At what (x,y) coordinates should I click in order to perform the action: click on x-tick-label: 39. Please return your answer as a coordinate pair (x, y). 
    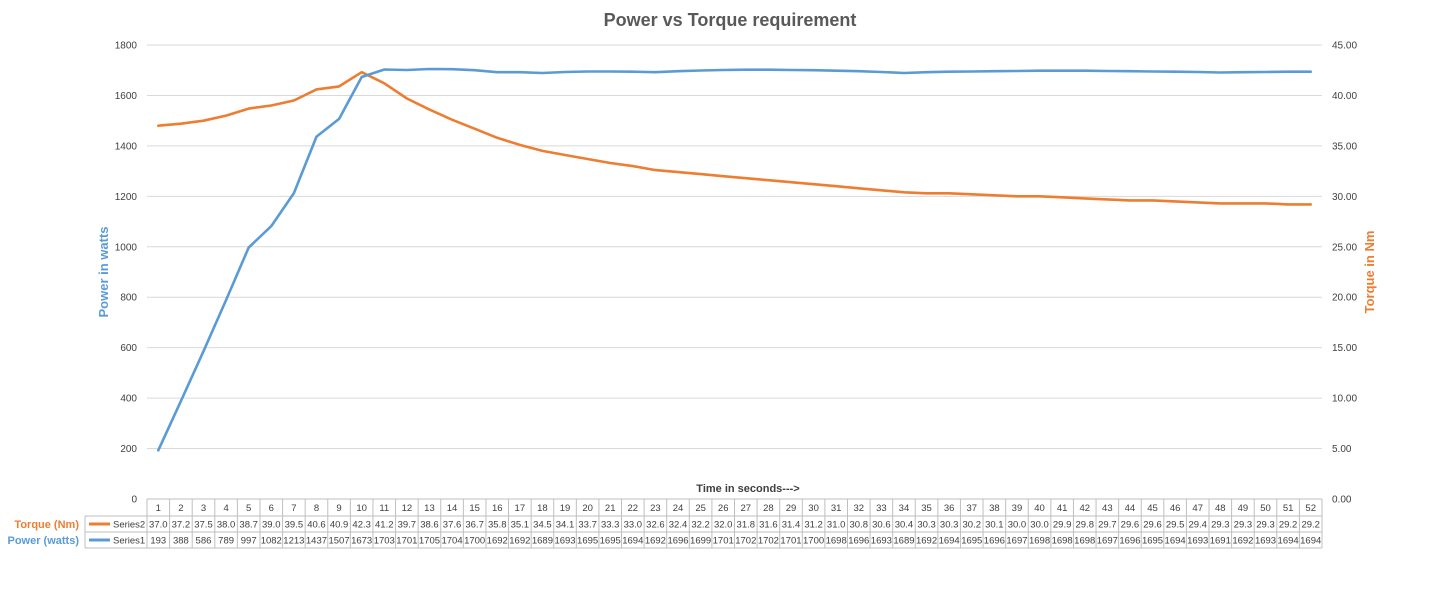
    Looking at the image, I should click on (1017, 508).